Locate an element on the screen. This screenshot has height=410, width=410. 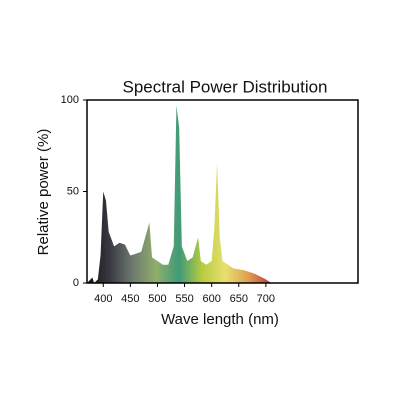
x-tick-label: 650 is located at coordinates (239, 299).